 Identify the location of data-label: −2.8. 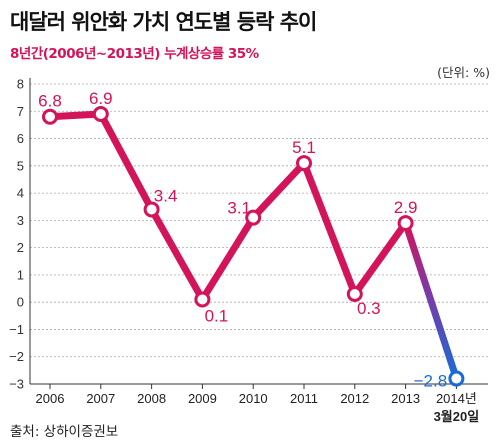
(431, 381).